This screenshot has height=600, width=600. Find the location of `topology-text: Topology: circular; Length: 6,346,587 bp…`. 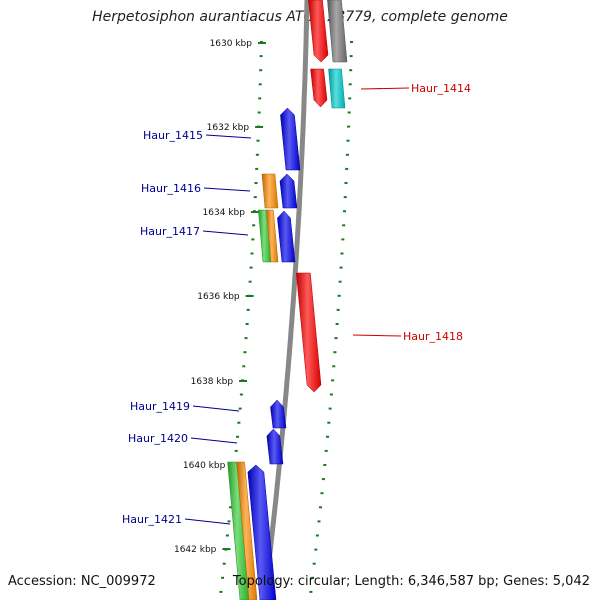

topology-text: Topology: circular; Length: 6,346,587 bp… is located at coordinates (411, 581).